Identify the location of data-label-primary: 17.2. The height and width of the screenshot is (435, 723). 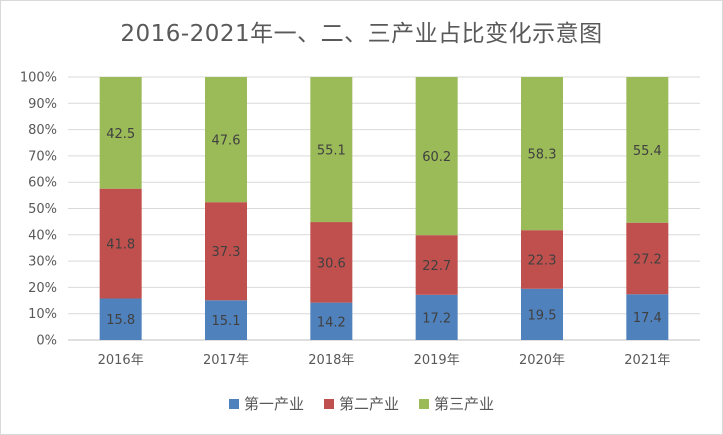
(436, 318).